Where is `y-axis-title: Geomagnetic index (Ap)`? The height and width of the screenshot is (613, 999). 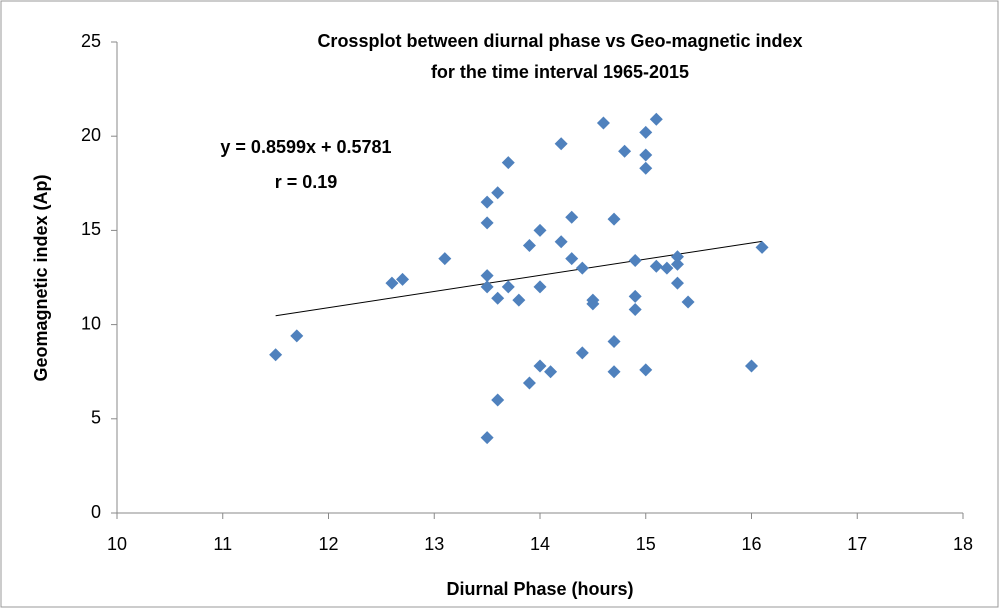
y-axis-title: Geomagnetic index (Ap) is located at coordinates (41, 277).